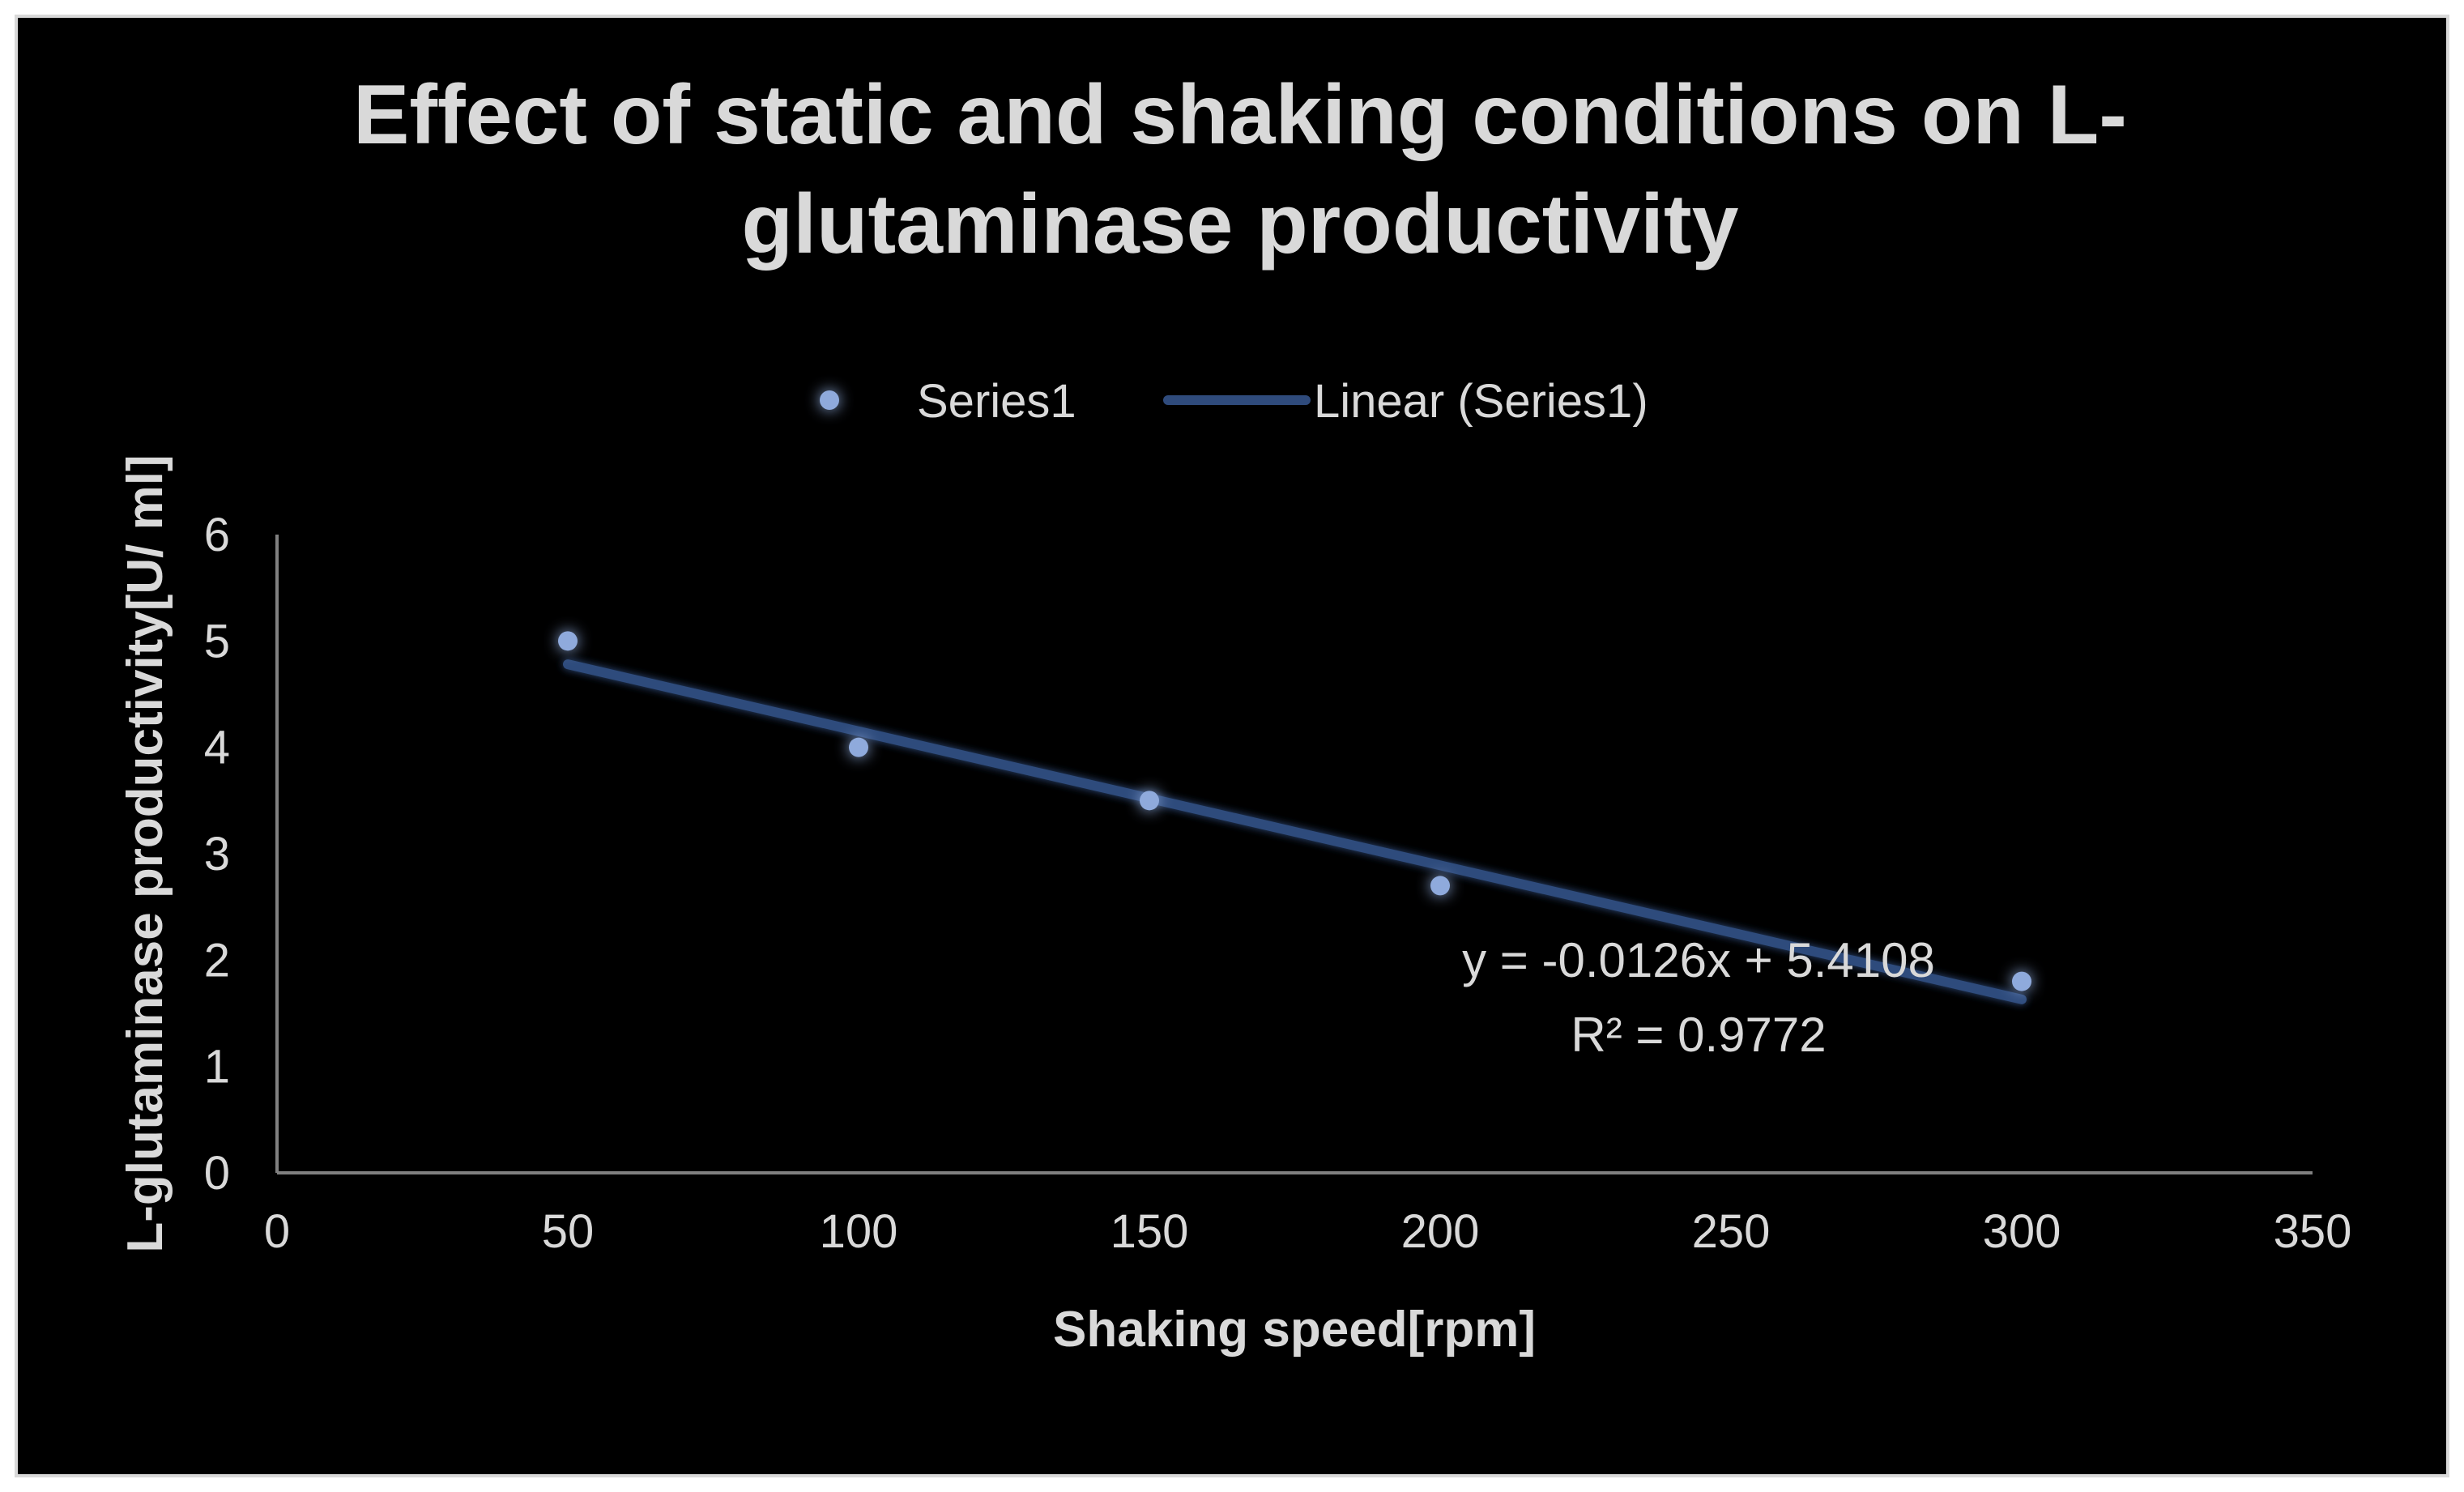  I want to click on x-tick-label: 100, so click(859, 1231).